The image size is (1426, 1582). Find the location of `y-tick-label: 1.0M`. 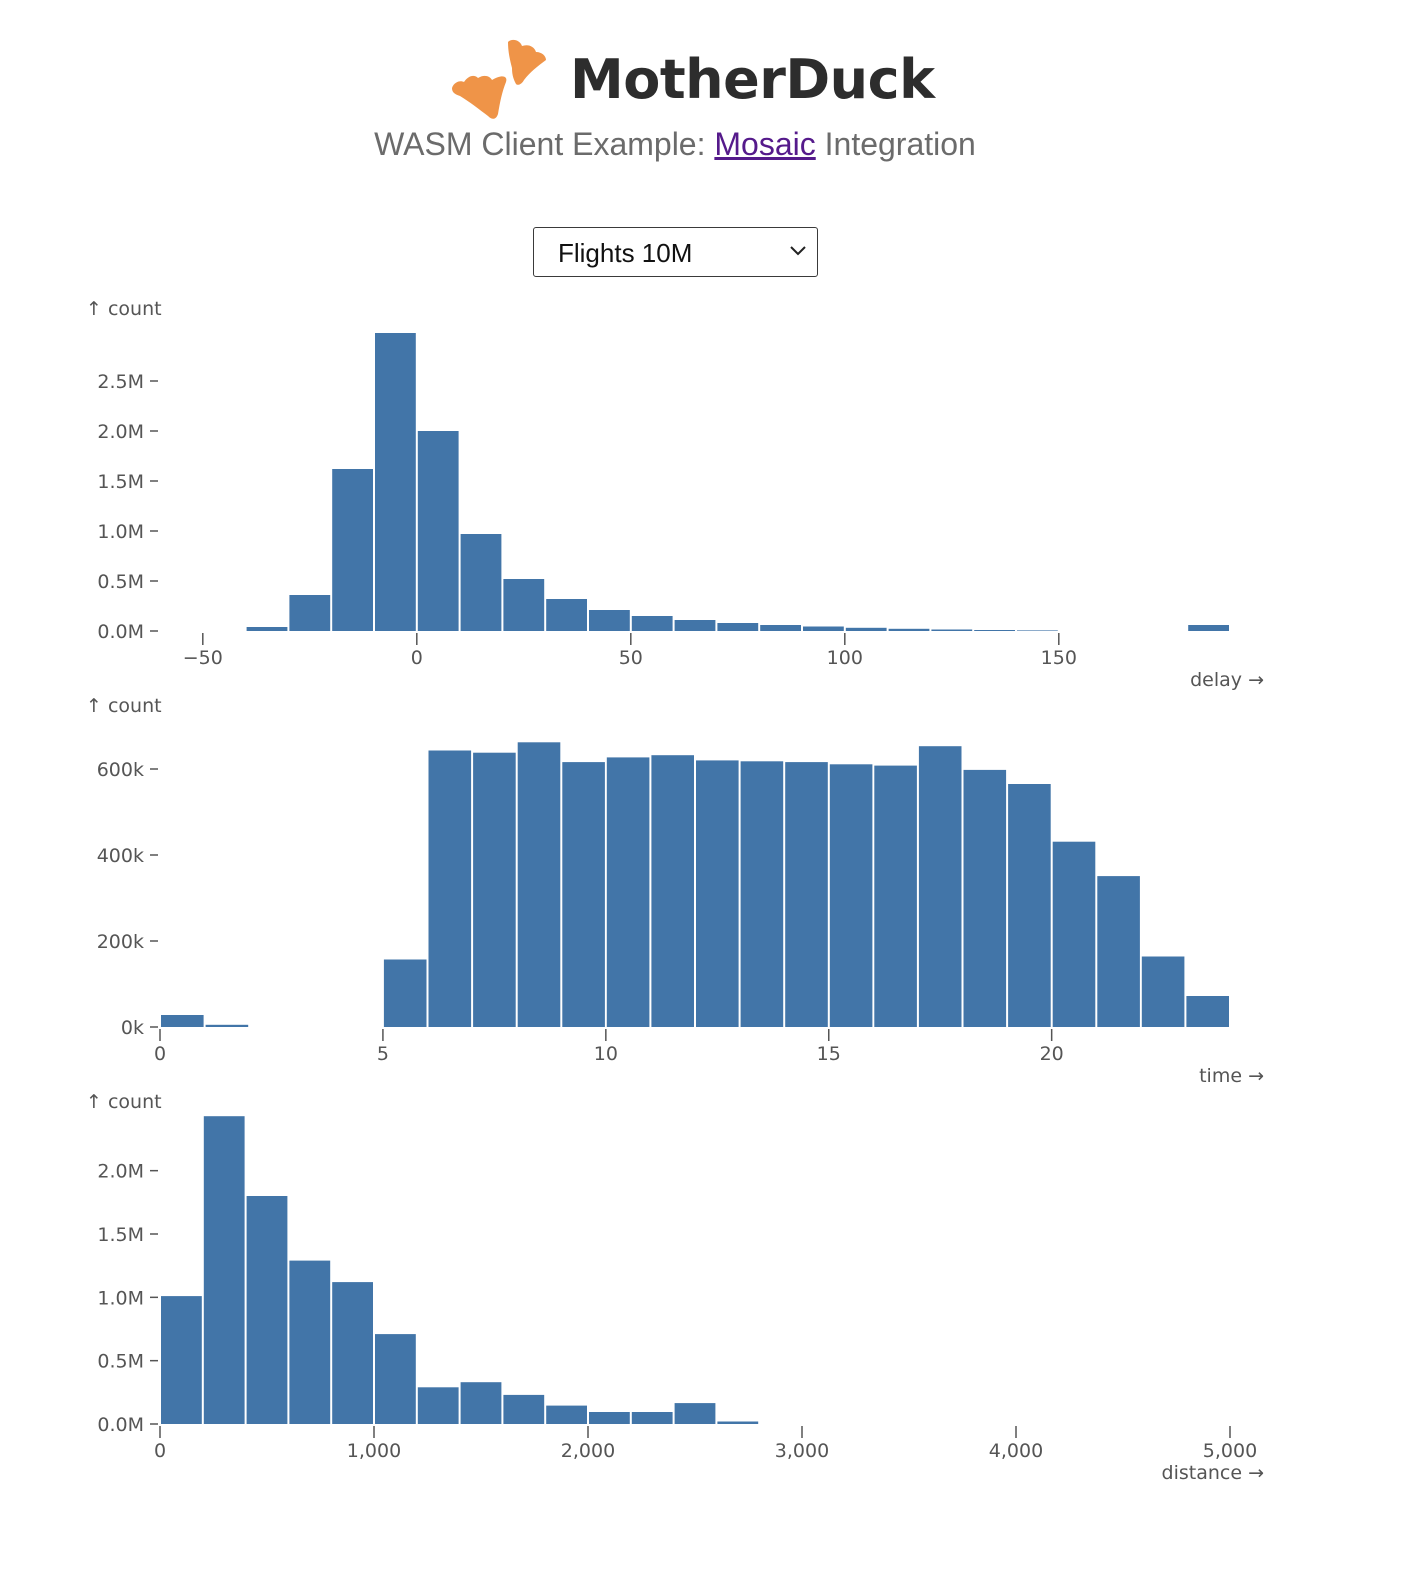

y-tick-label: 1.0M is located at coordinates (120, 532).